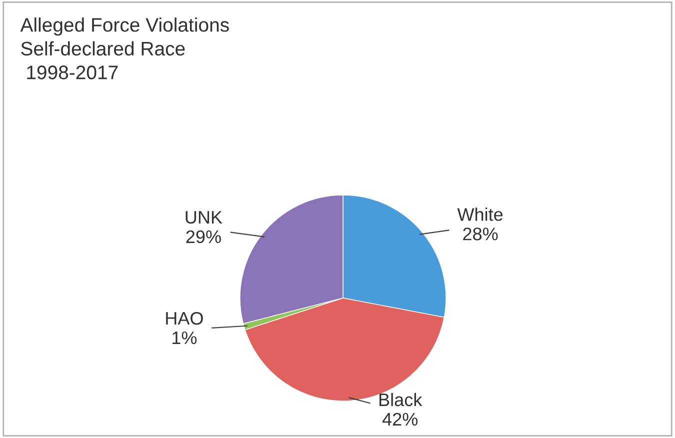 The image size is (675, 438). Describe the element at coordinates (124, 49) in the screenshot. I see `chart-title: Alleged Force Violations Self-declared Race 1998-2017` at that location.